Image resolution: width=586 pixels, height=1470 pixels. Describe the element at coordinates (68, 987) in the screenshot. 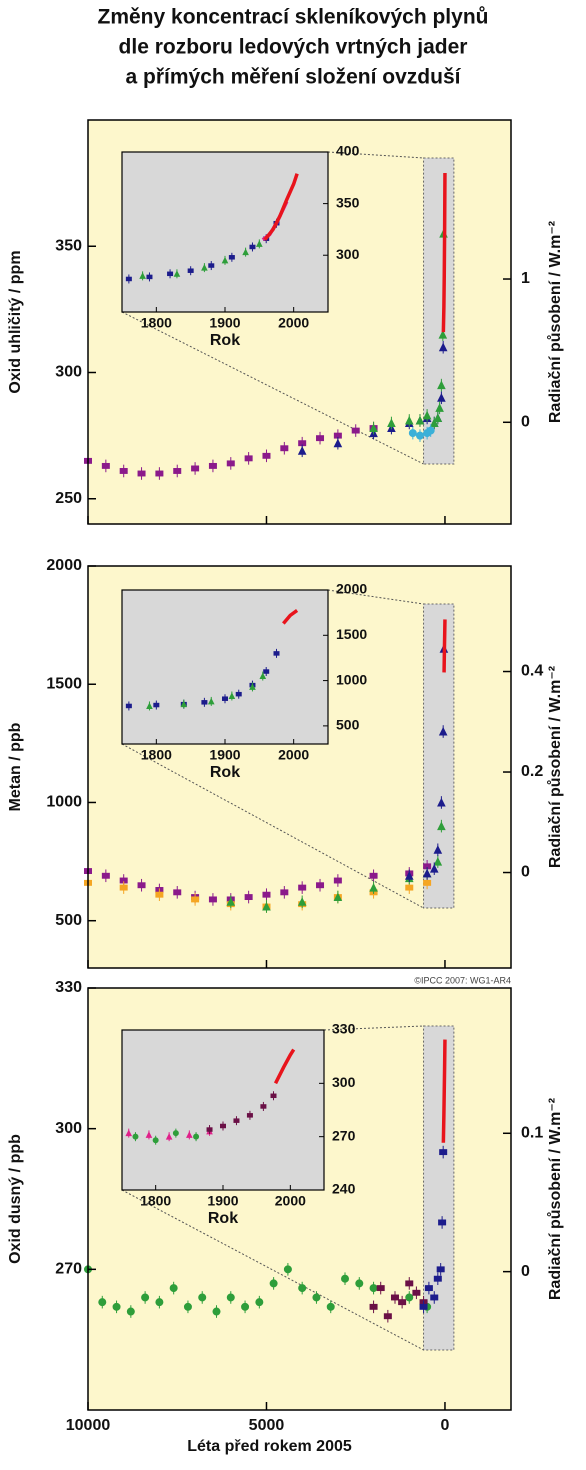

I see `y-tick-label: 330` at that location.